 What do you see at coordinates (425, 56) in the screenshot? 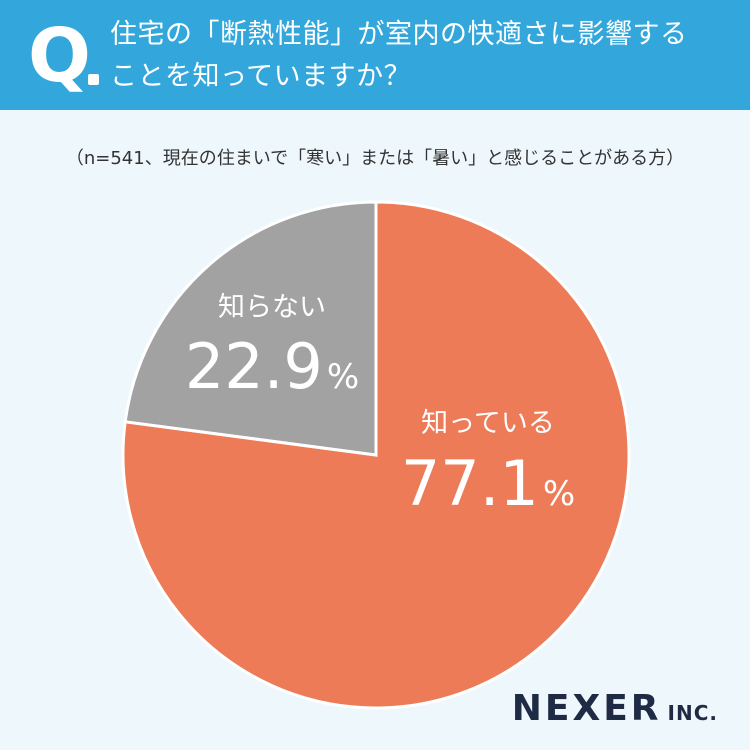
I see `question-text: 住宅の「断熱性能」が室内の快適さに影響する ことを知っていますか？` at bounding box center [425, 56].